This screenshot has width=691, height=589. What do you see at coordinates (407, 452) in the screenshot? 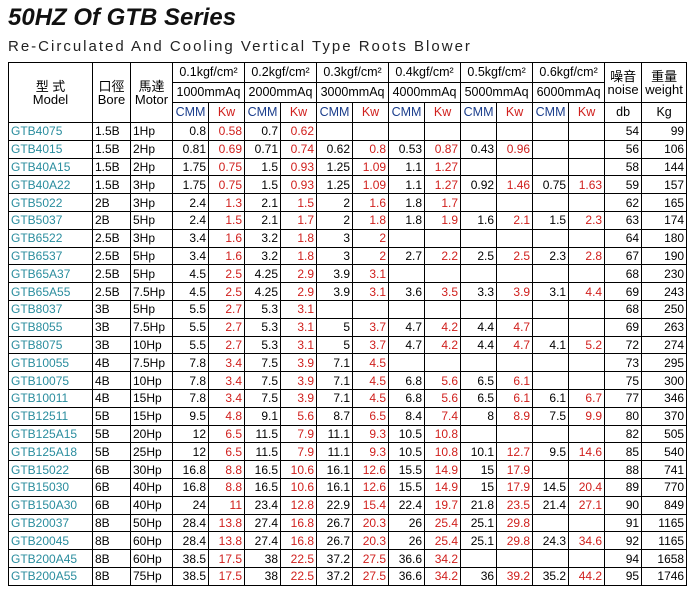
I see `cell: 10.5` at bounding box center [407, 452].